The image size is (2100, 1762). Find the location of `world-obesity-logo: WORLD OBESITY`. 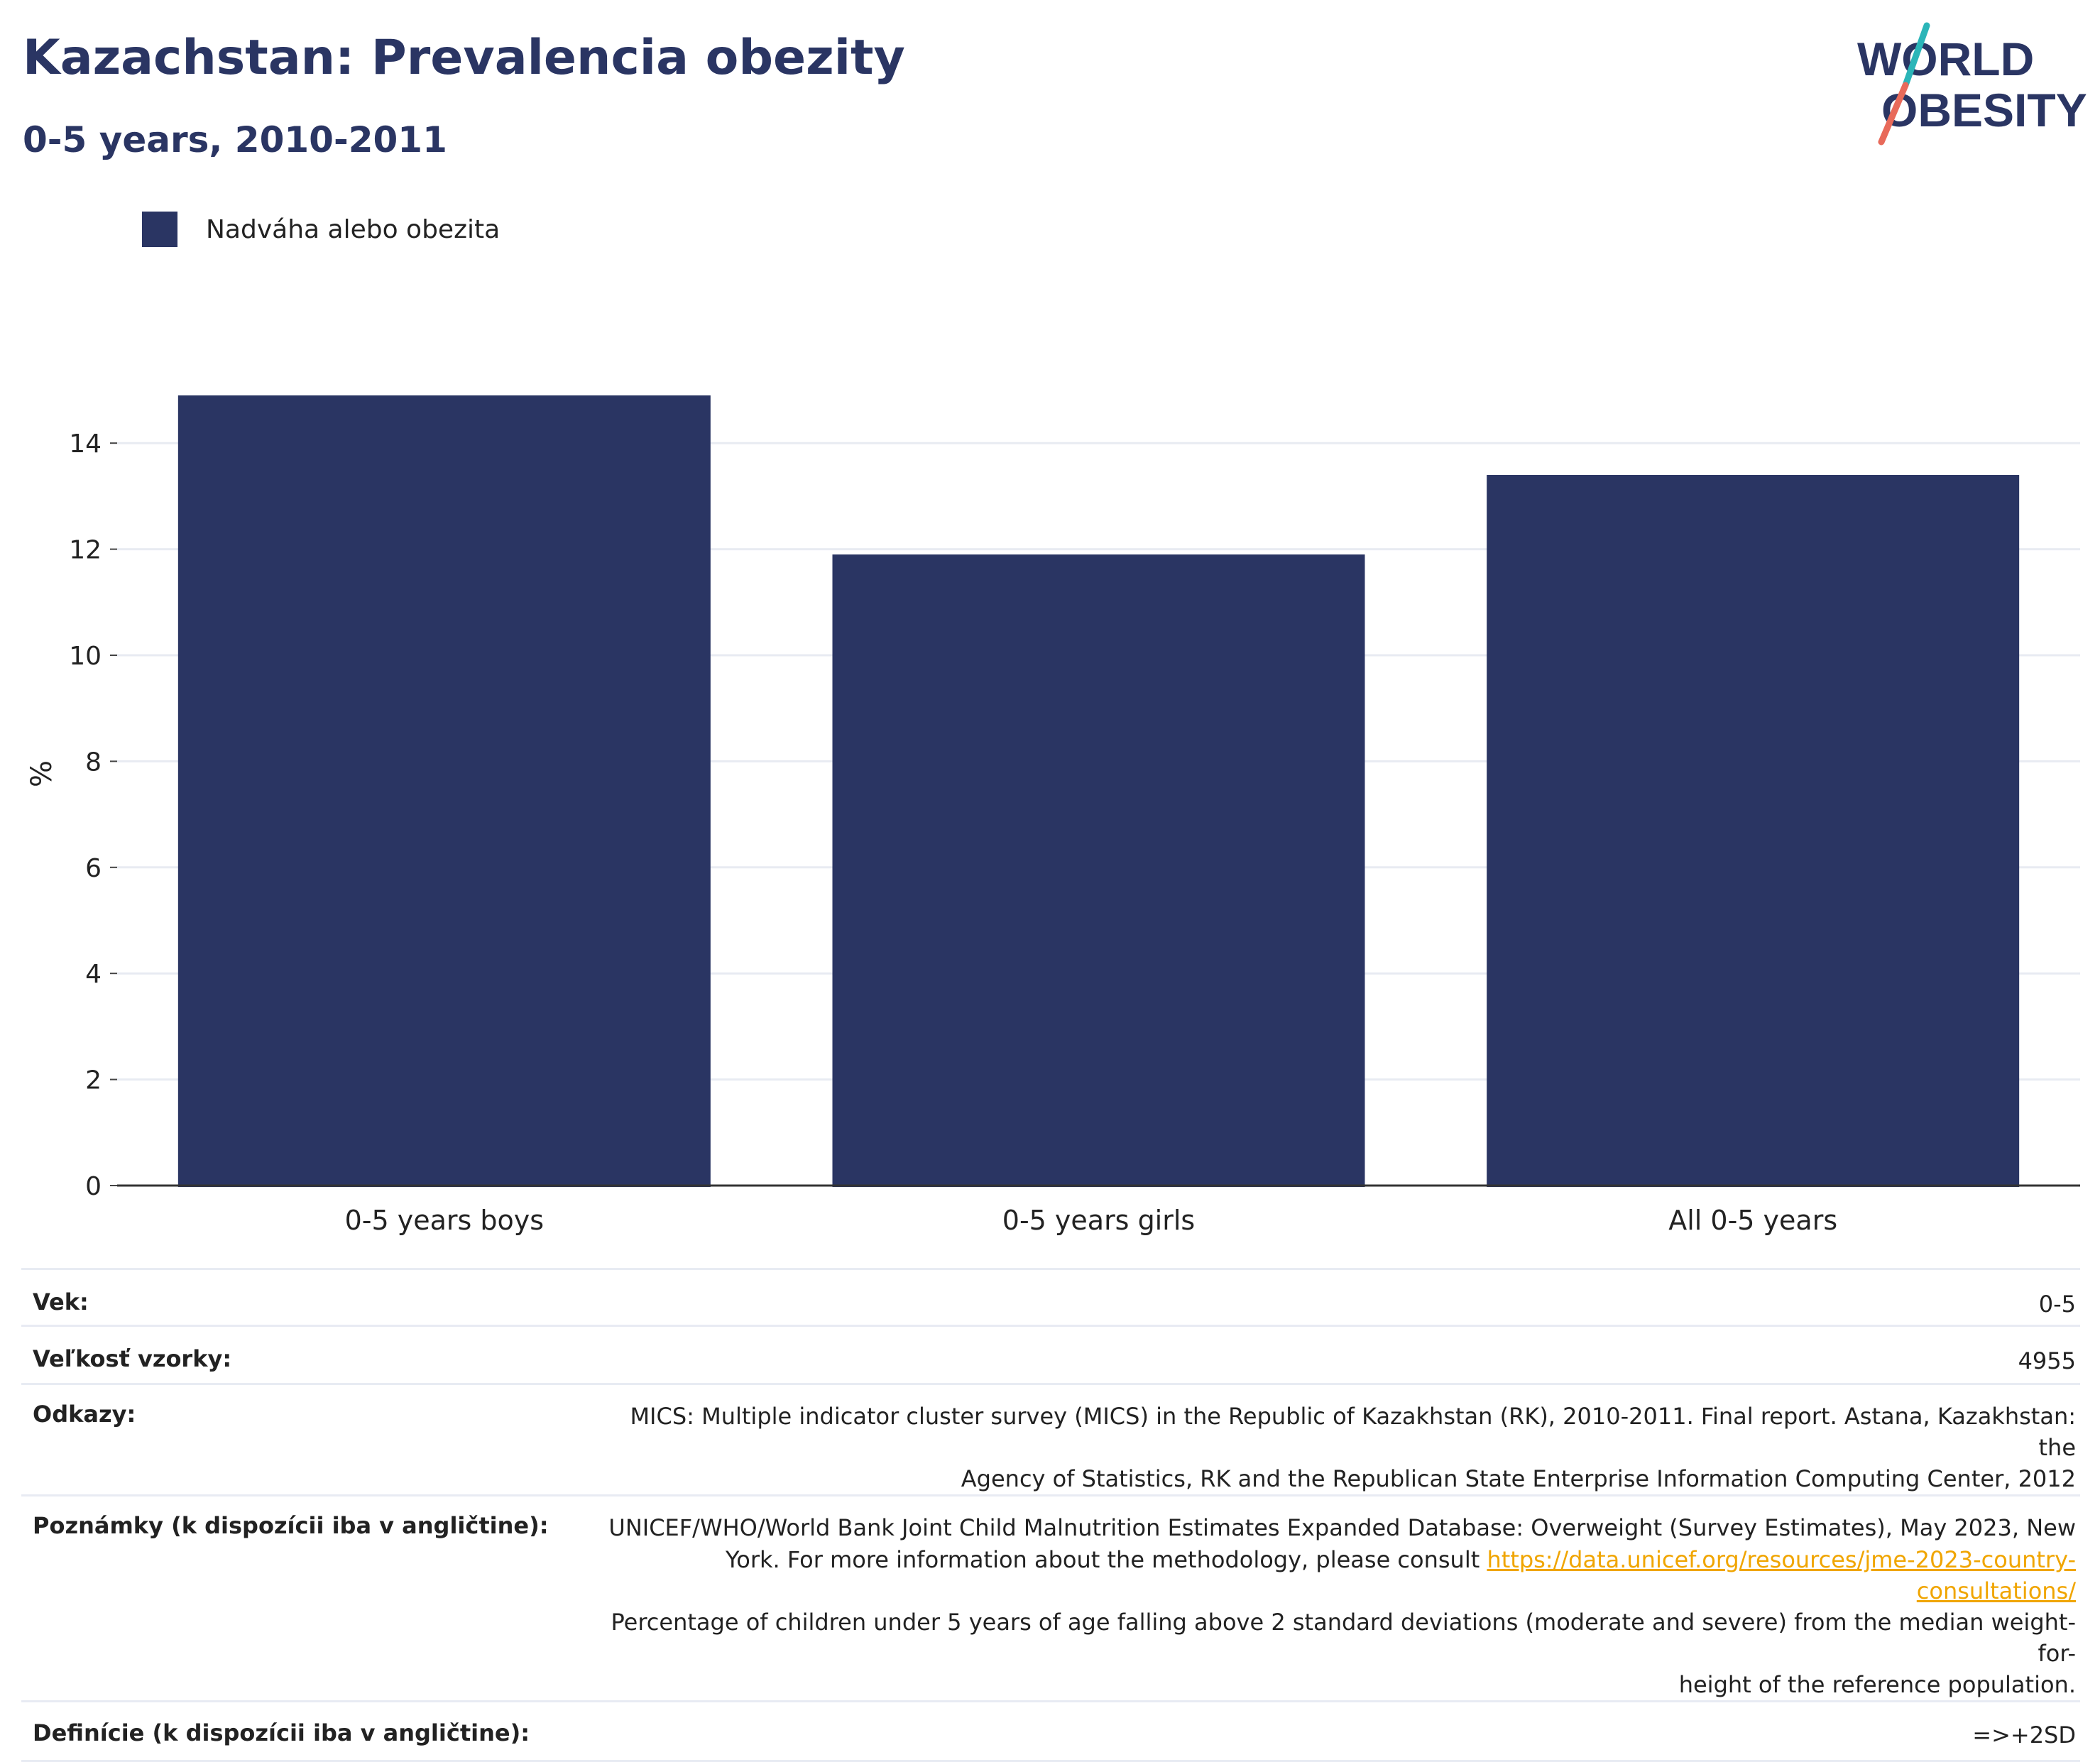

world-obesity-logo: WORLD OBESITY is located at coordinates (1972, 84).